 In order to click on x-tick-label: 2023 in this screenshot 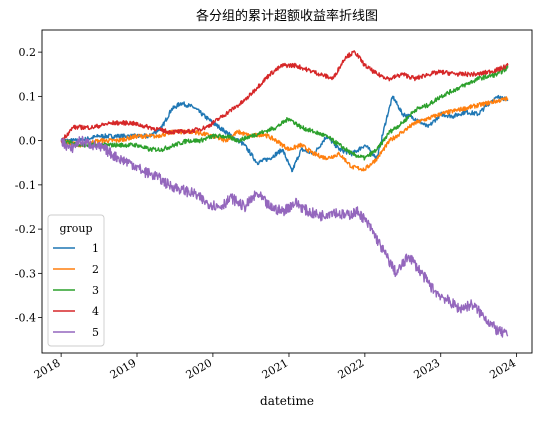, I will do `click(426, 368)`.